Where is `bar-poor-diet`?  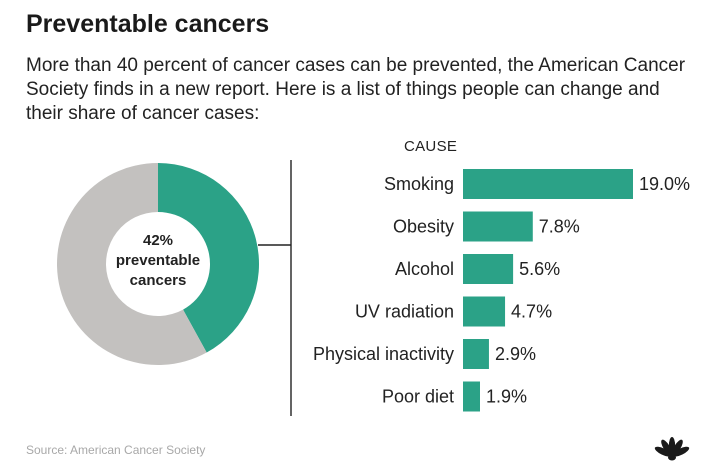 bar-poor-diet is located at coordinates (471, 396).